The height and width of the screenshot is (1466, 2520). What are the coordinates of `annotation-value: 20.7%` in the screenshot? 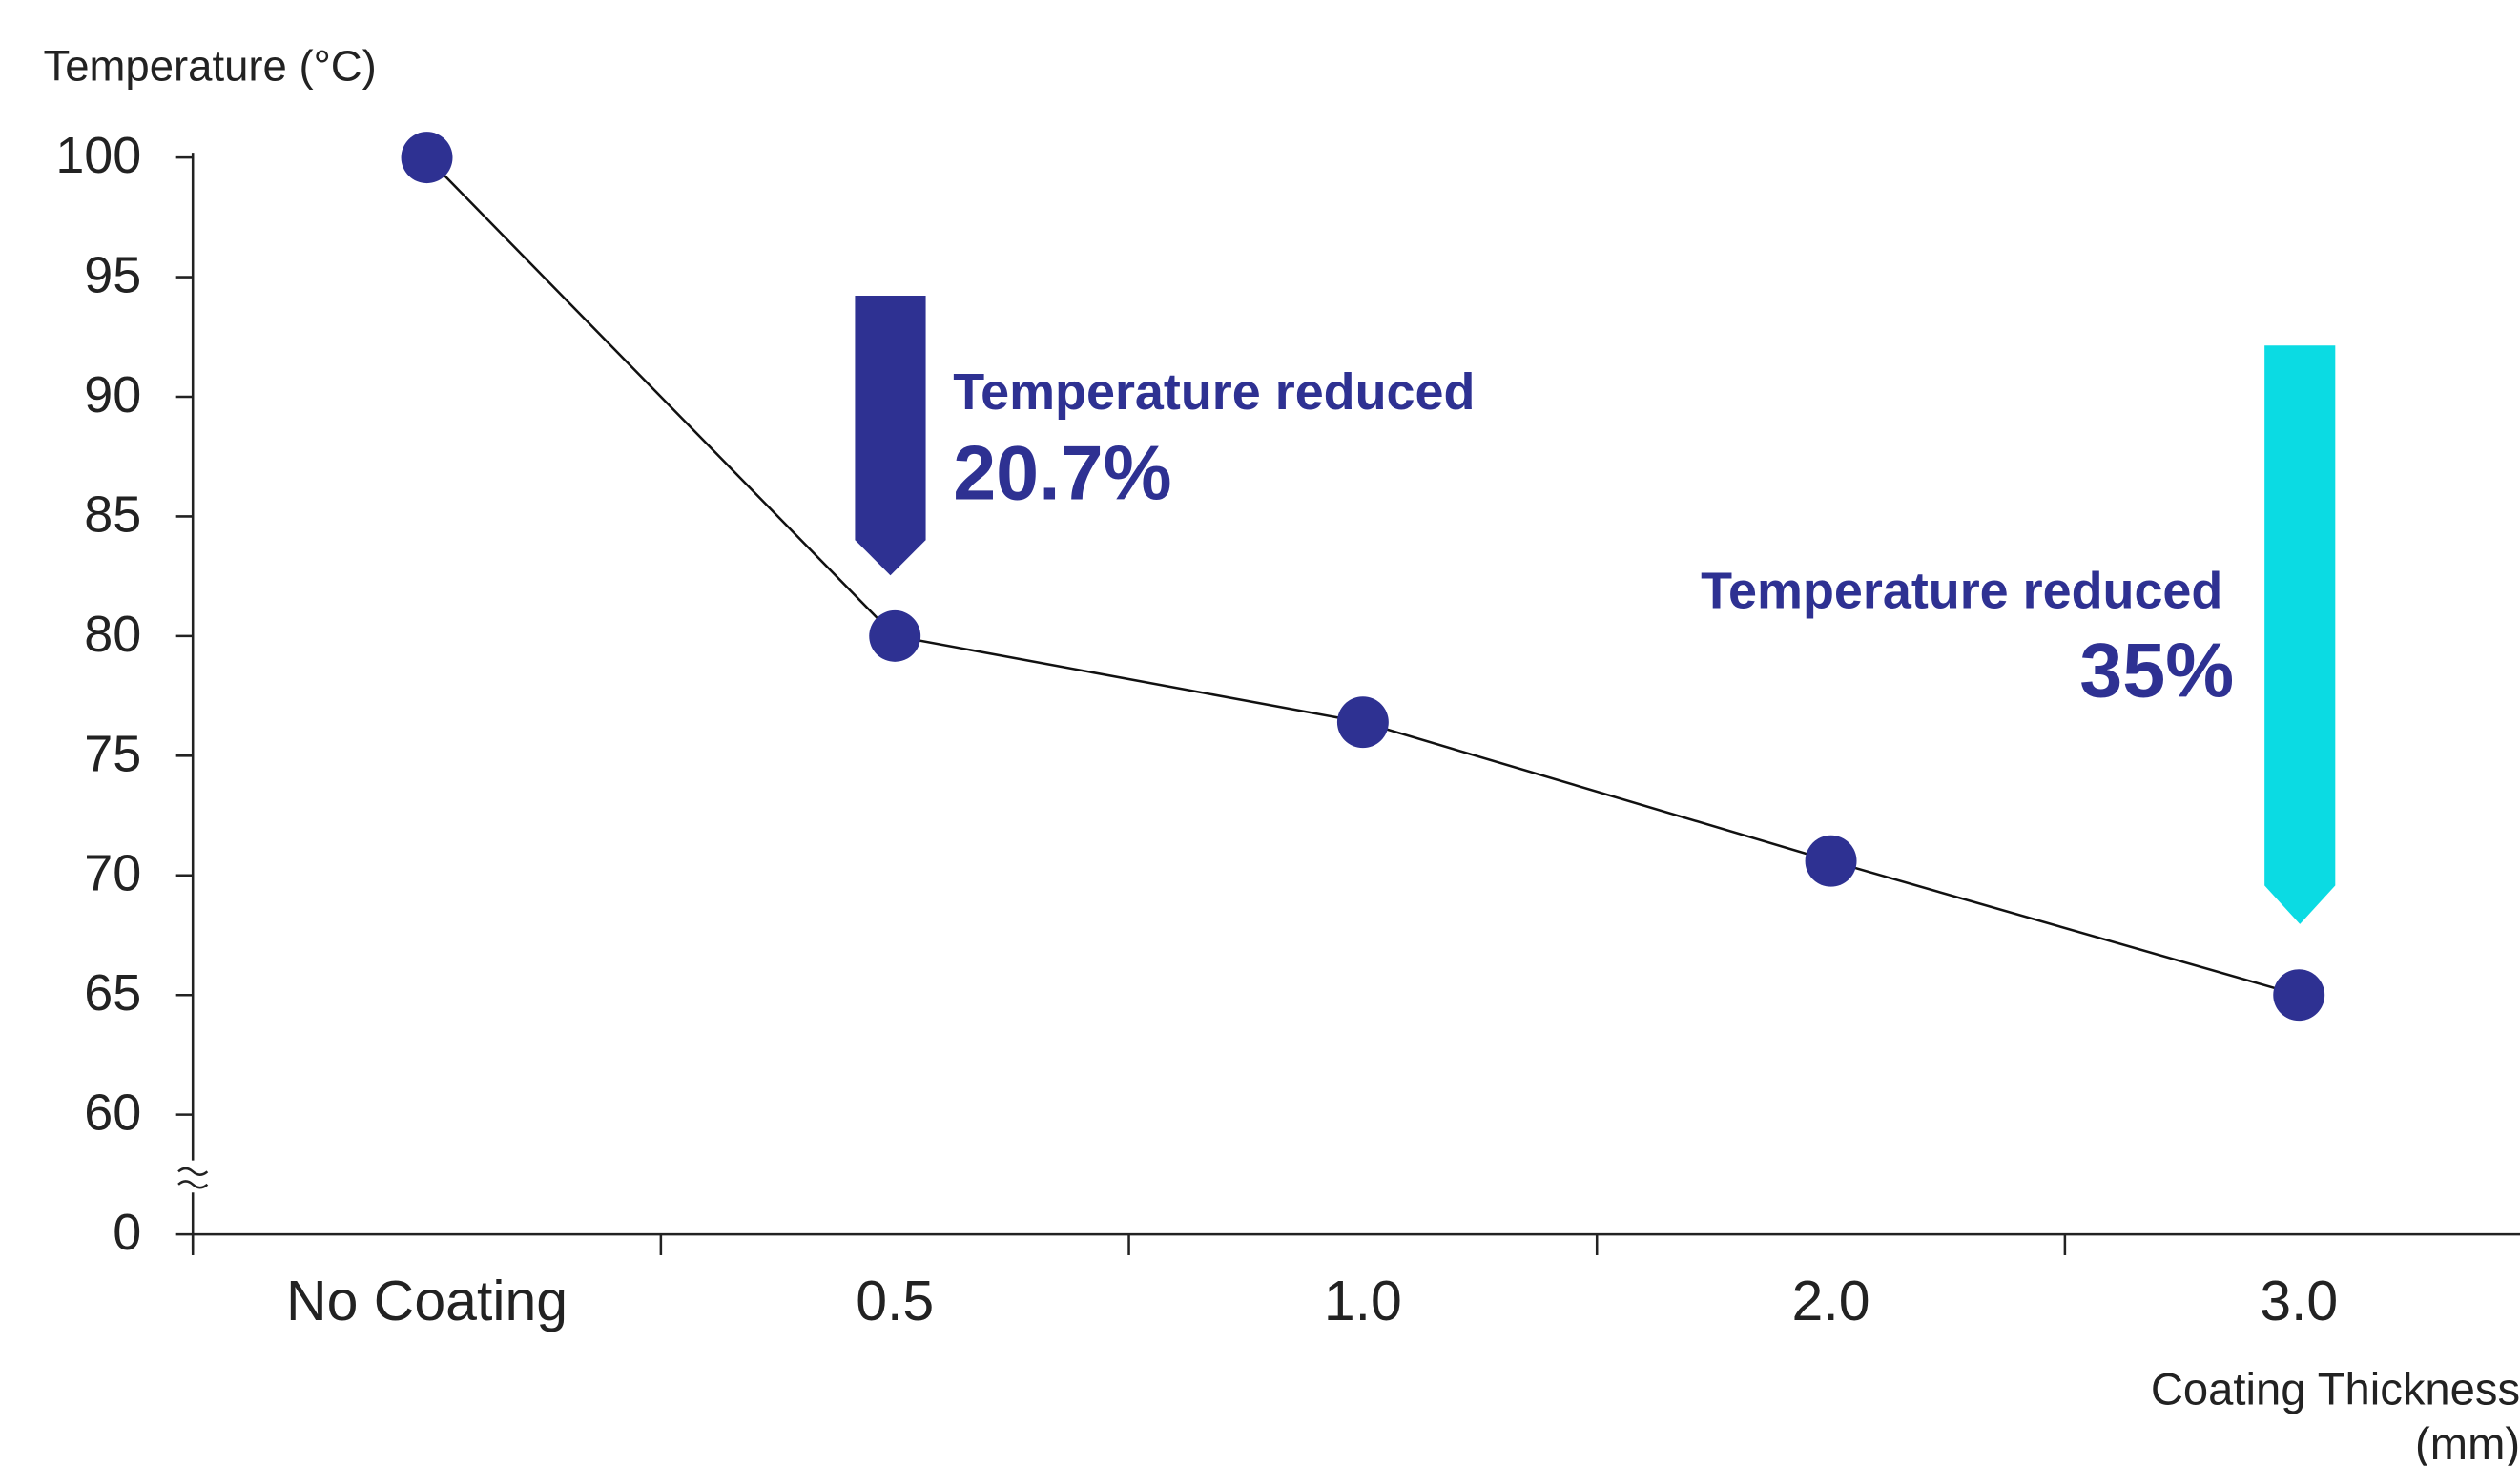 It's located at (1062, 473).